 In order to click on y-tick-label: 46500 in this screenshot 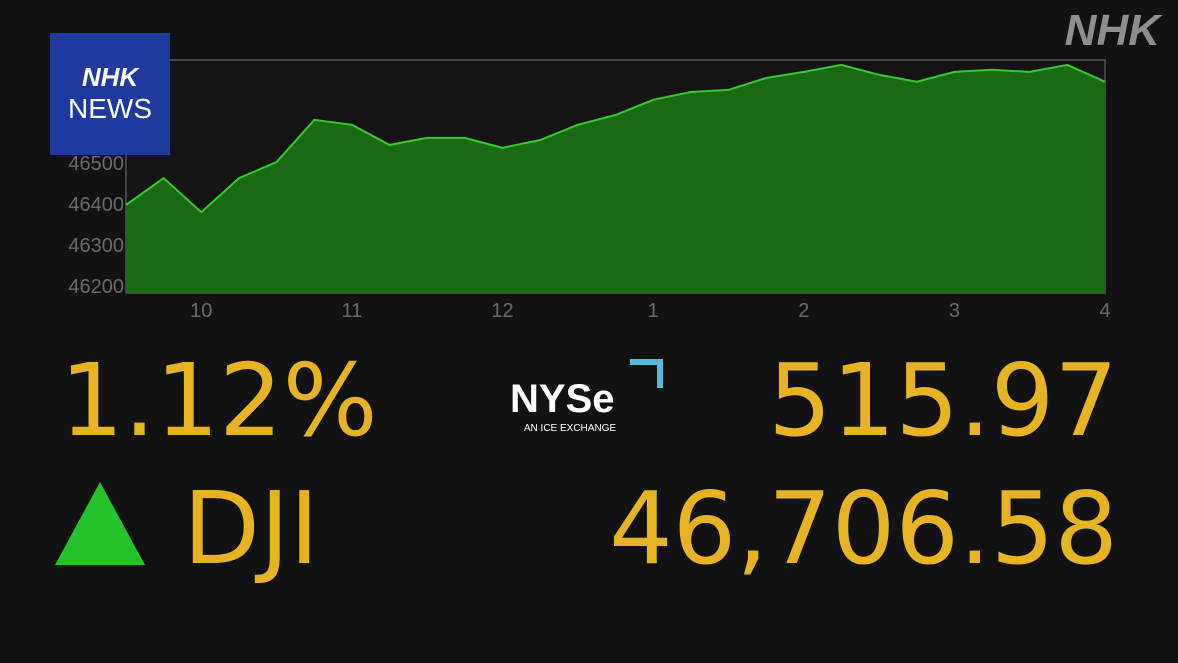, I will do `click(96, 164)`.